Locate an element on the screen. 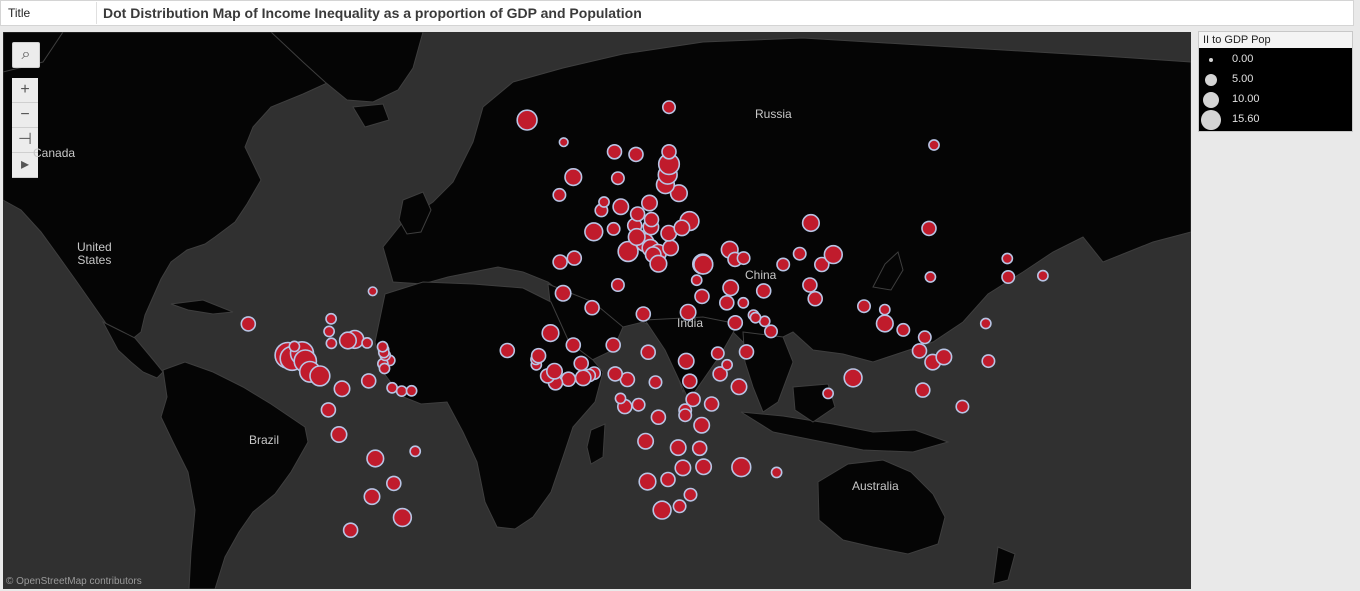 The width and height of the screenshot is (1360, 591). zoom-in-button: + is located at coordinates (25, 90).